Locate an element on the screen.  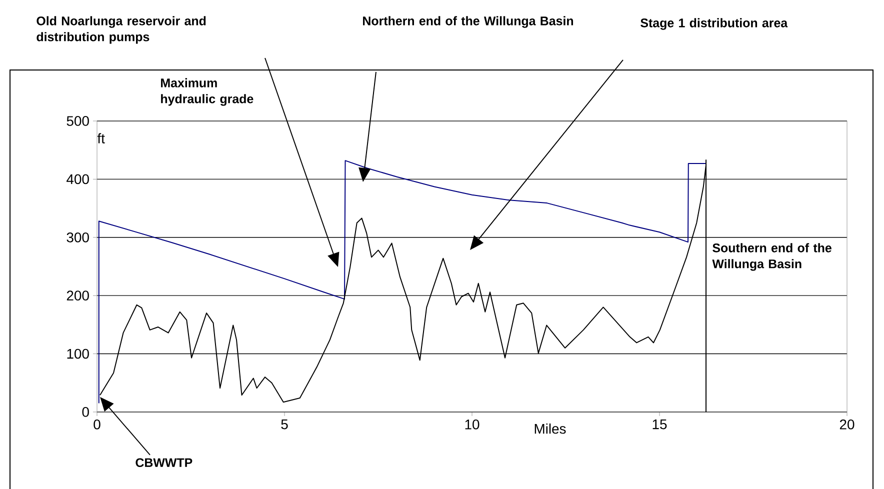
text: Old Noarlunga reservoir and distribution pumps is located at coordinates (121, 30).